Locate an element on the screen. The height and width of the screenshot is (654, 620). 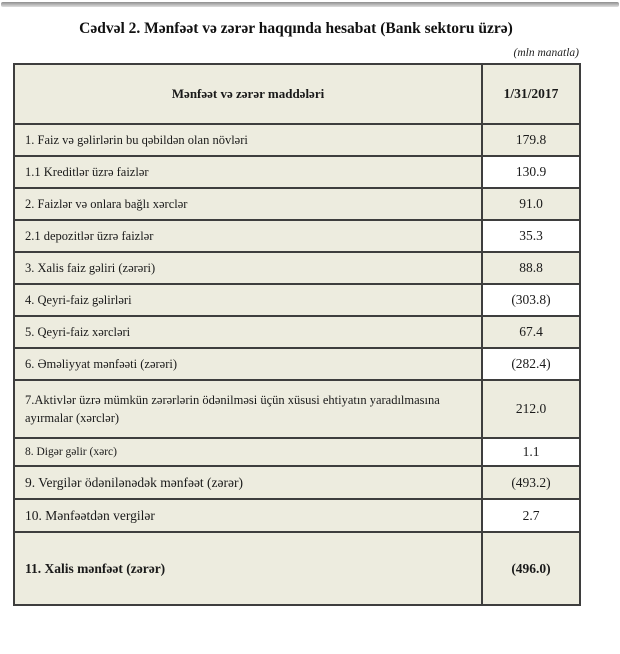
table-header: Mənfəət və zərər maddələri 1/31/2017 is located at coordinates (297, 94).